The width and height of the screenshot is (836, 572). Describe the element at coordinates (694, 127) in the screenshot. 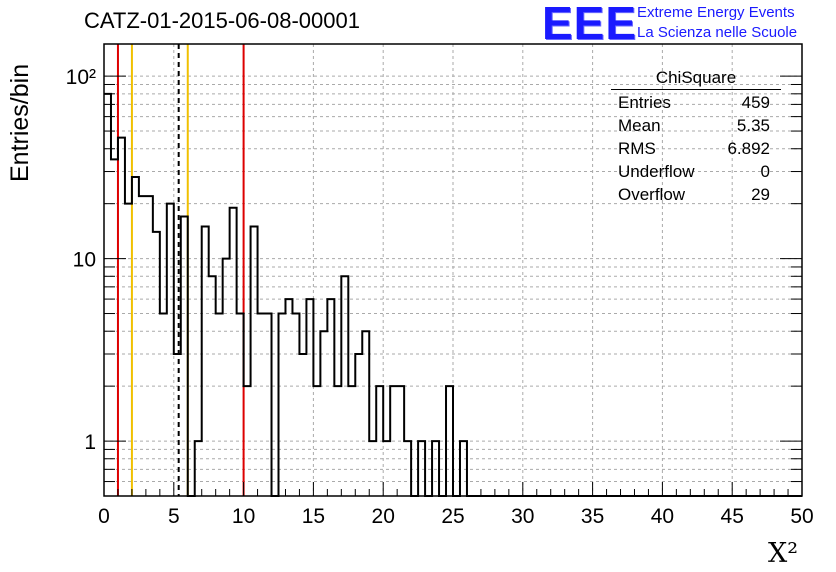

I see `stats-row: Mean 5.35` at that location.